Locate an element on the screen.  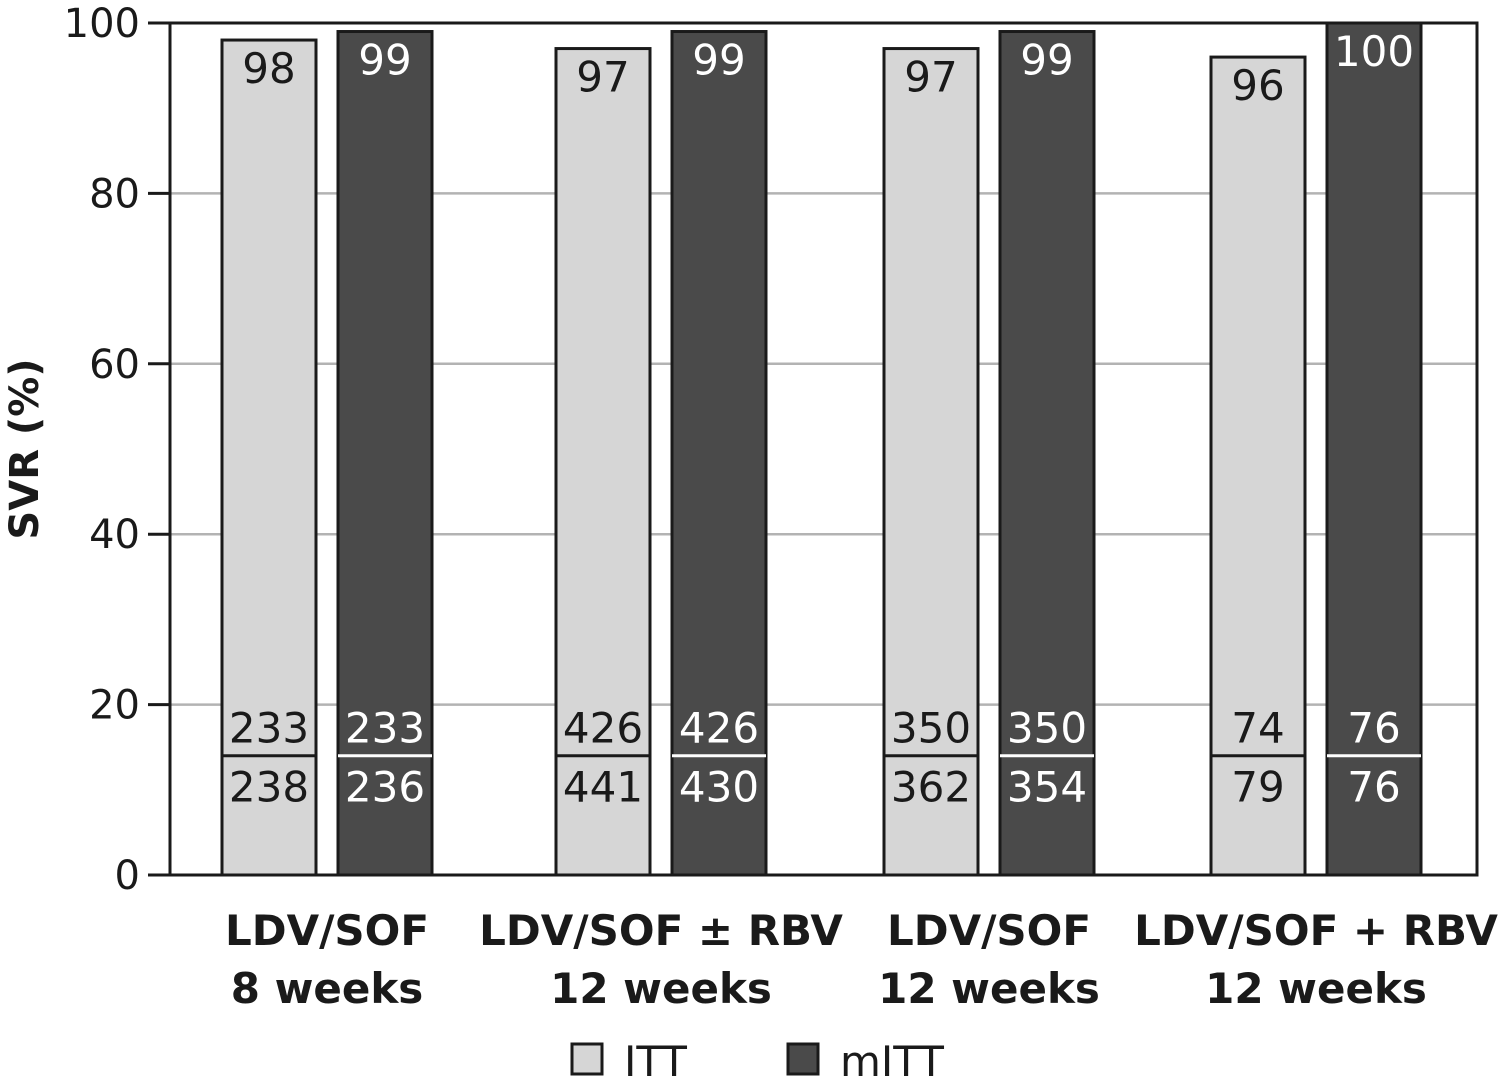
legend-label-mitt: mITT is located at coordinates (892, 1058).